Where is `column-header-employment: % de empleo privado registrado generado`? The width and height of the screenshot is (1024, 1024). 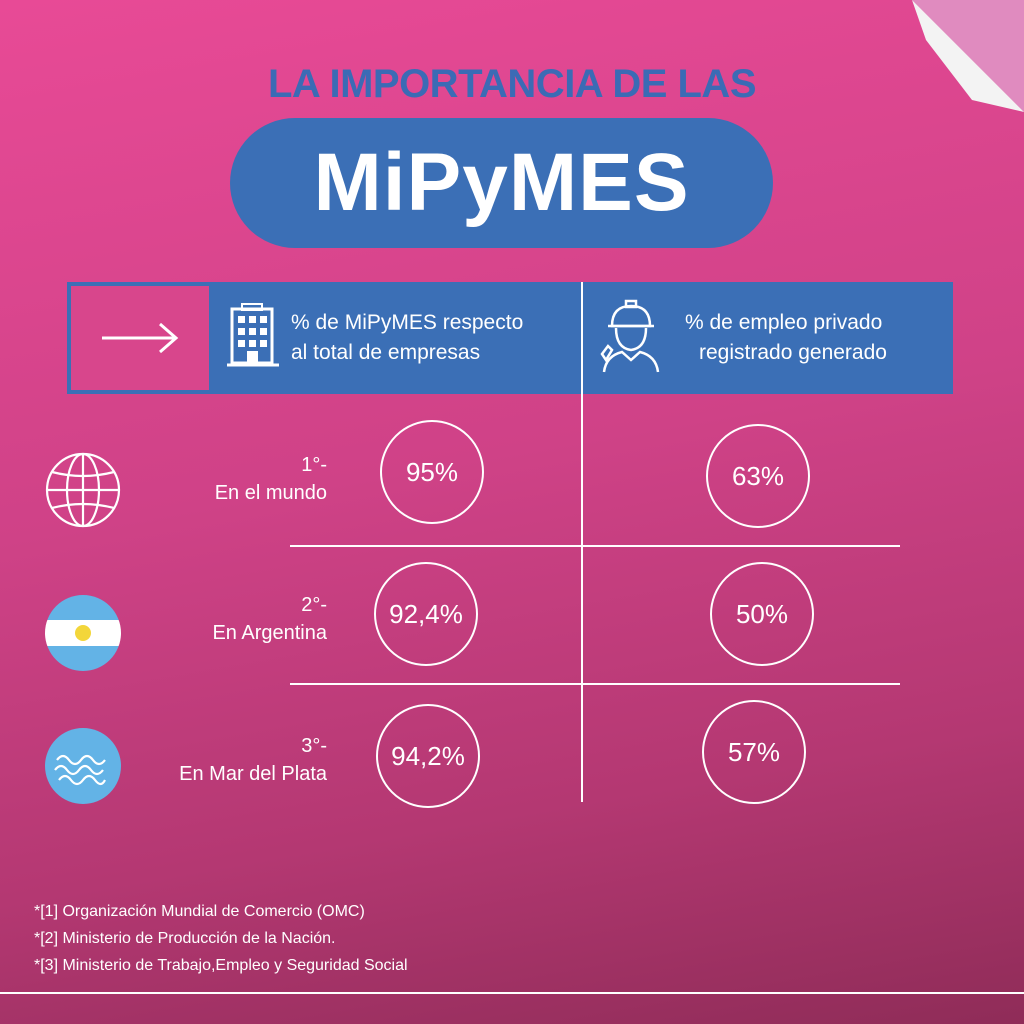 column-header-employment: % de empleo privado registrado generado is located at coordinates (786, 338).